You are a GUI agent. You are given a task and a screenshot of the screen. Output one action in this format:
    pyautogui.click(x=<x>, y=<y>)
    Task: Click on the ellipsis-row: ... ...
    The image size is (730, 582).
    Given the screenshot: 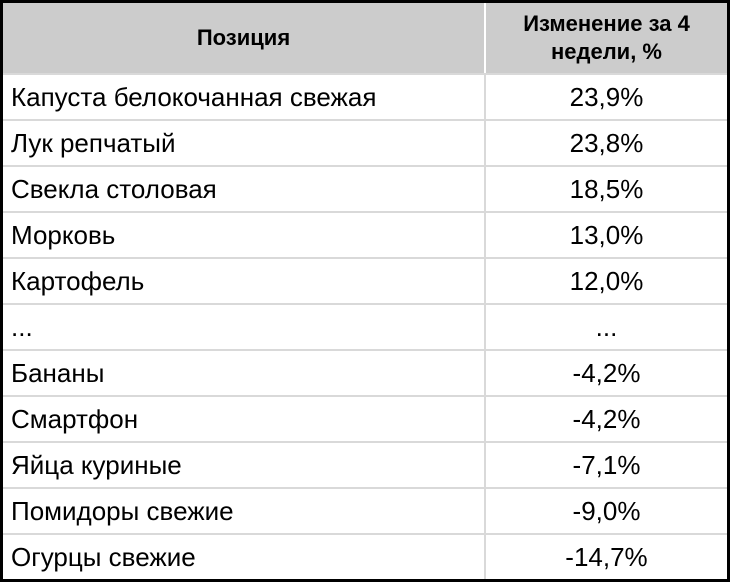 What is the action you would take?
    pyautogui.click(x=365, y=326)
    